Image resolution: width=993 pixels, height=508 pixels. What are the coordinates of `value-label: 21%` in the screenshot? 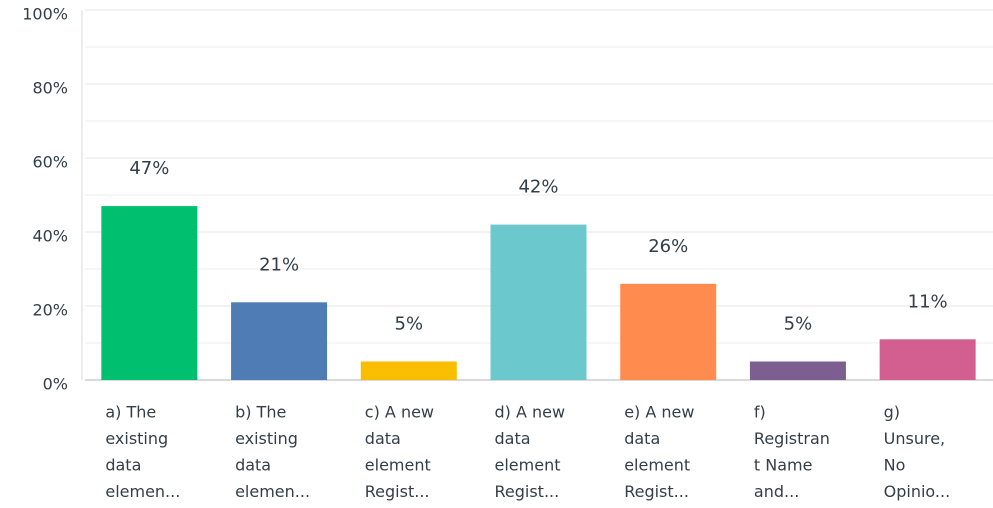 It's located at (279, 264).